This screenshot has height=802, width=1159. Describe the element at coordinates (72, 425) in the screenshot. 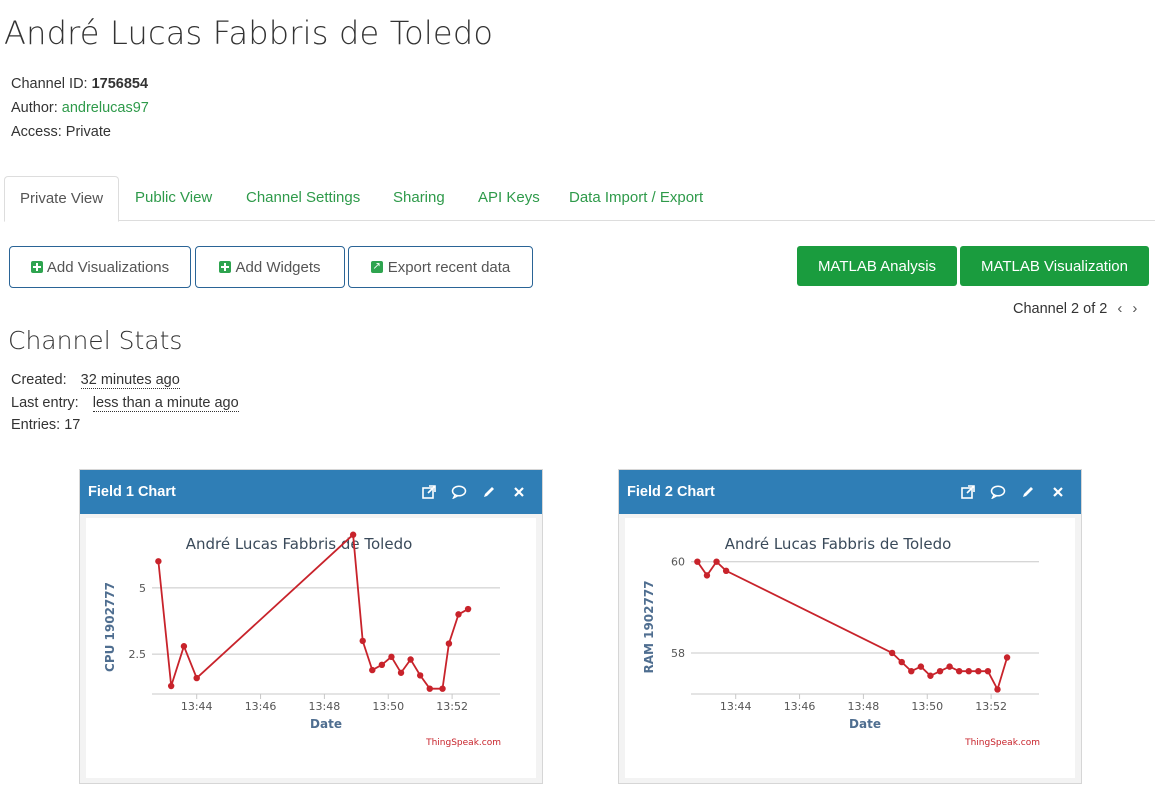

I see `entries-value: 17` at that location.